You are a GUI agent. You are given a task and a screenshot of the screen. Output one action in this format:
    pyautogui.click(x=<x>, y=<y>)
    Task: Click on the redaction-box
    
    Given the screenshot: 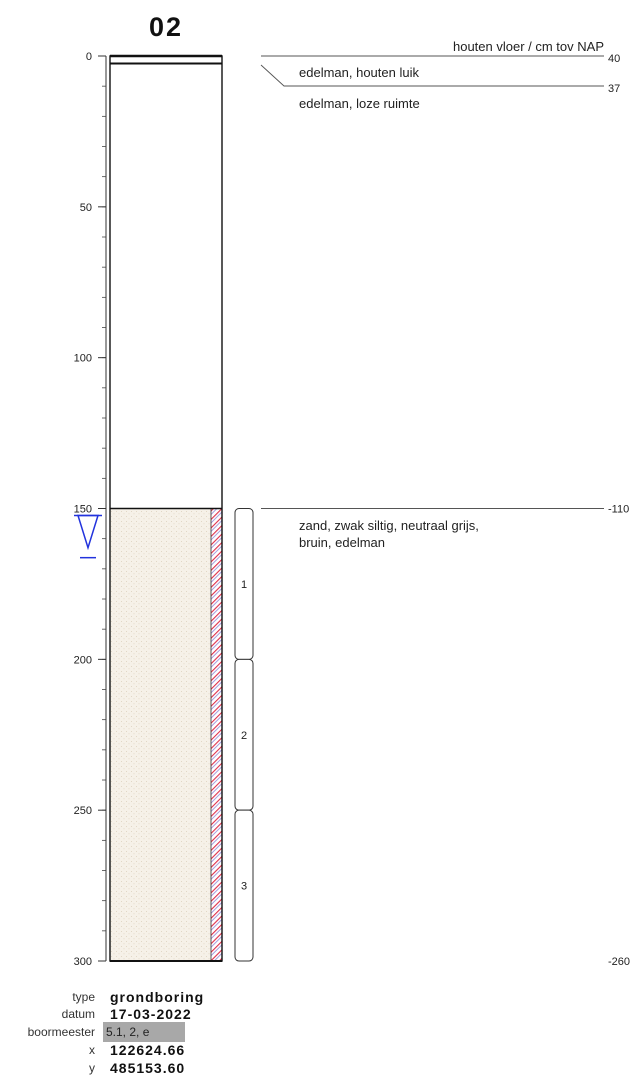 What is the action you would take?
    pyautogui.click(x=144, y=1032)
    